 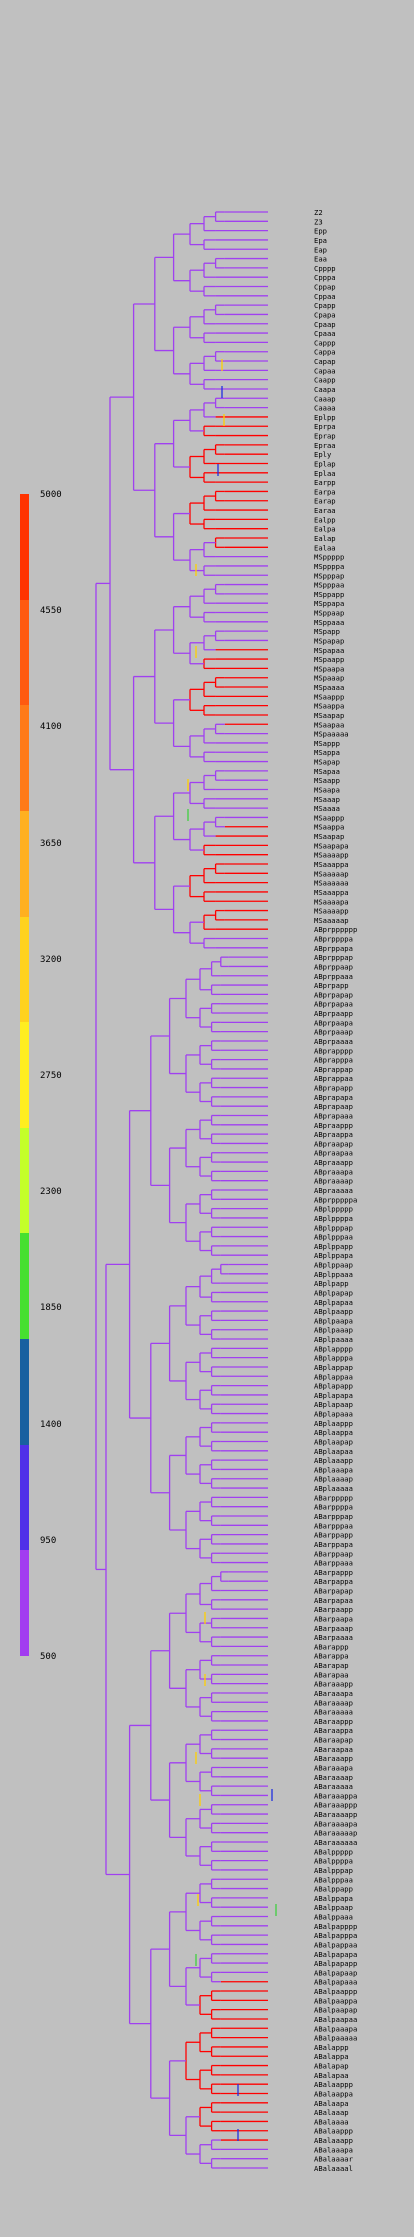 What do you see at coordinates (333, 1414) in the screenshot?
I see `leaf-label: ABplapaaa` at bounding box center [333, 1414].